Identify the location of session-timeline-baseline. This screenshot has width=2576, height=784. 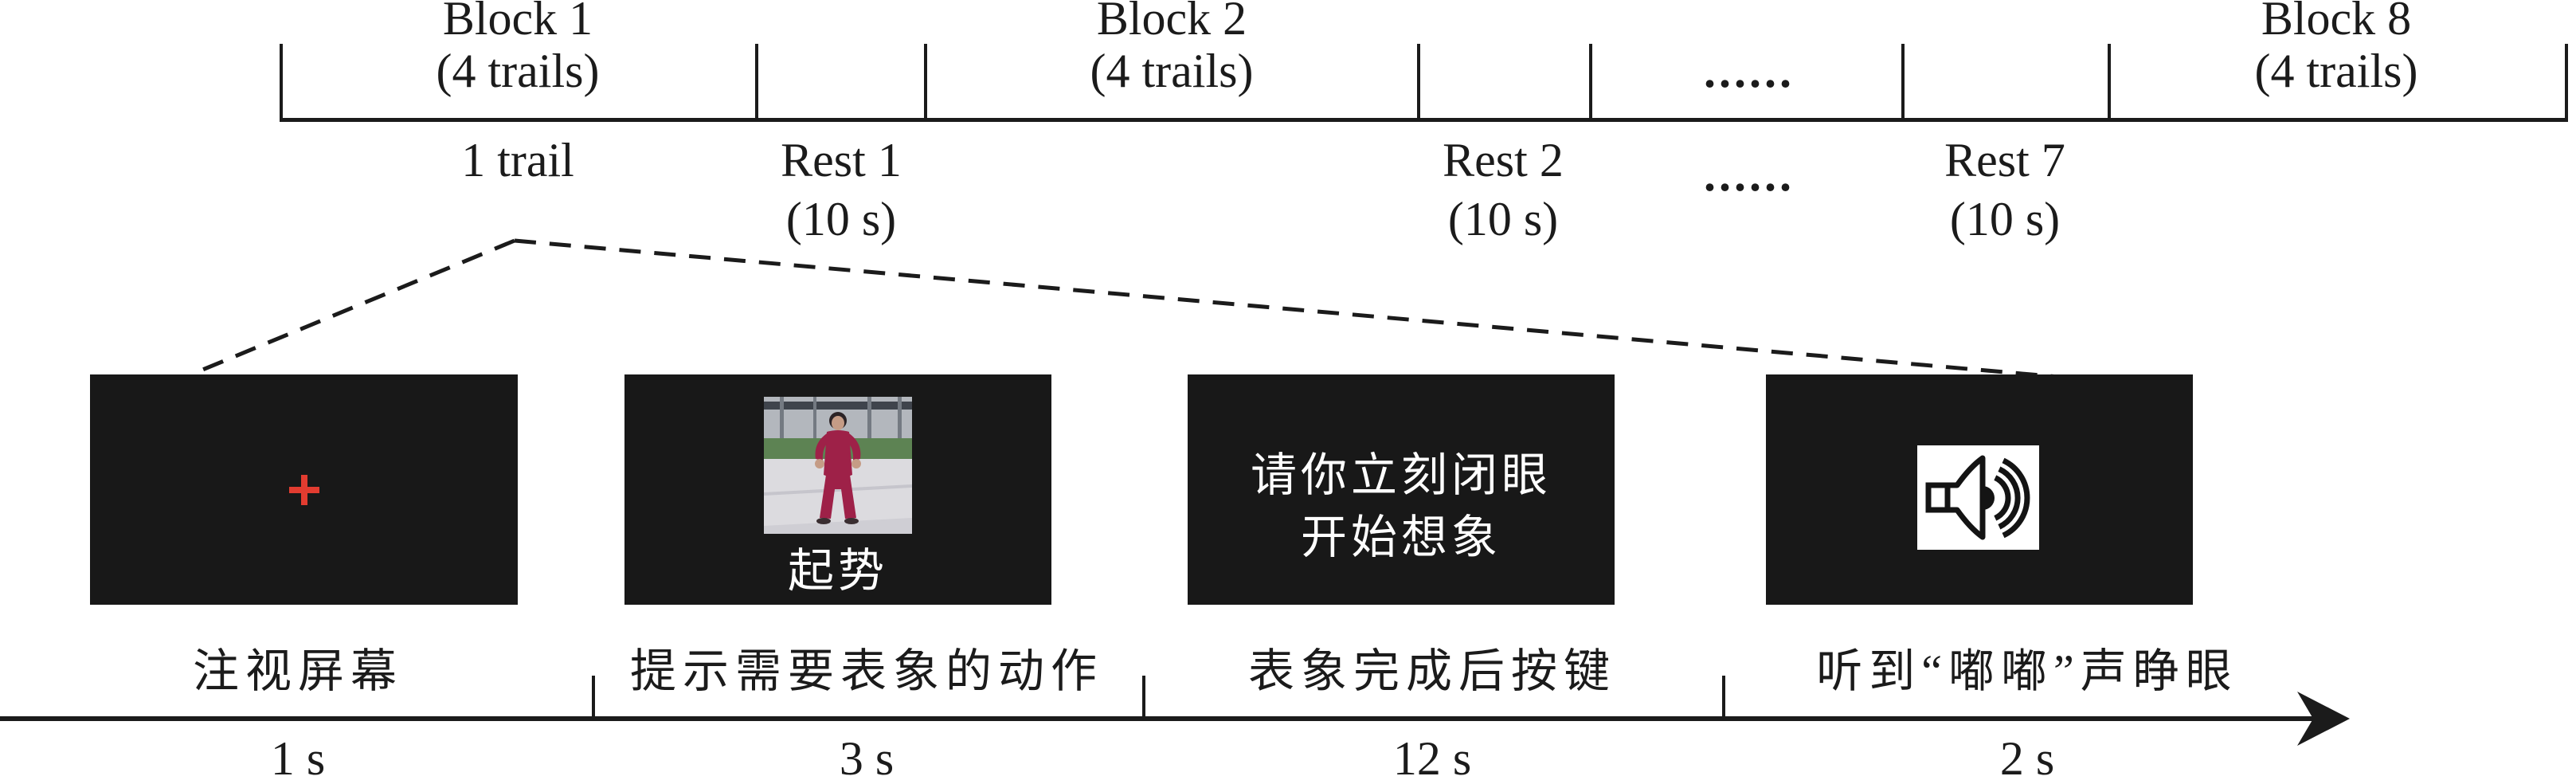
(1424, 120).